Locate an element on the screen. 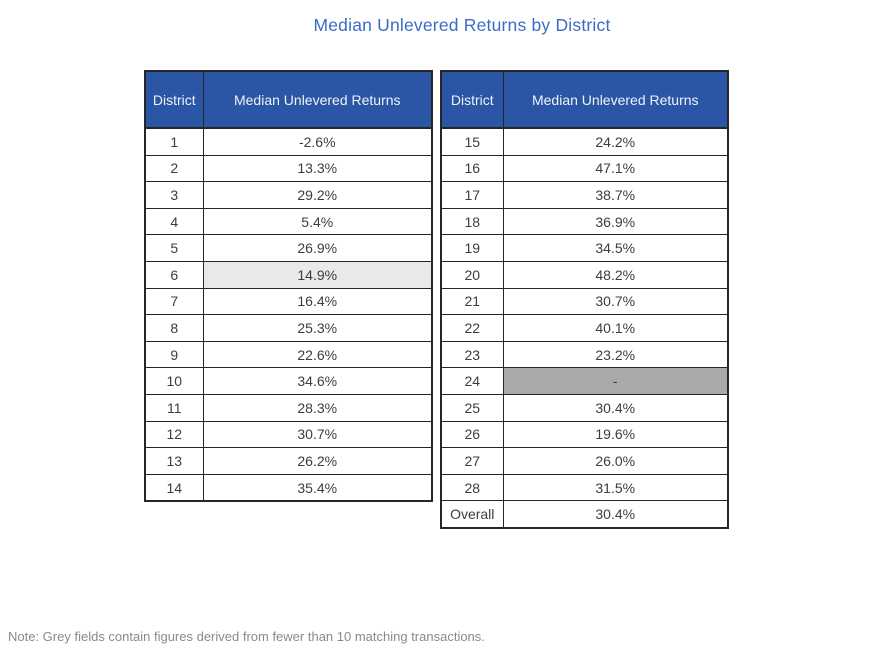 Image resolution: width=893 pixels, height=650 pixels. district-cell: 1 is located at coordinates (174, 141).